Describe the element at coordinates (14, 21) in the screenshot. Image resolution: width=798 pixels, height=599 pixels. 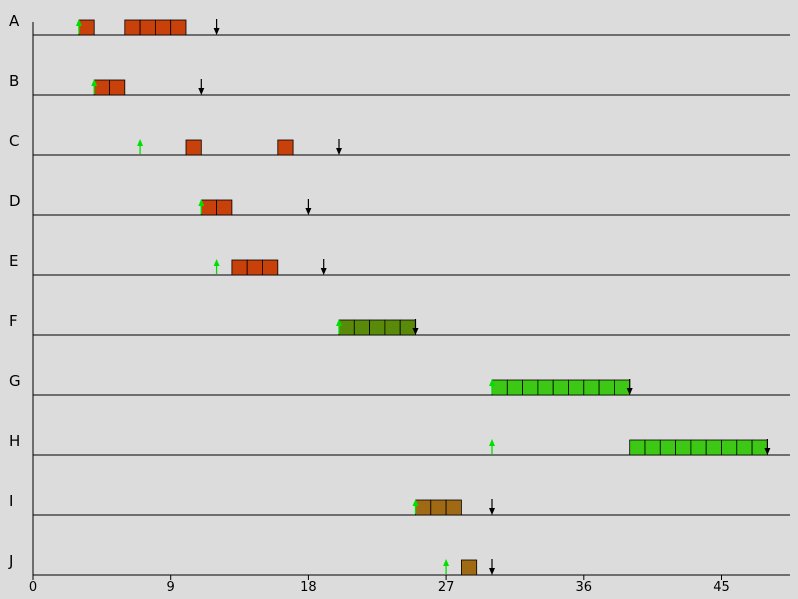
I see `row-label: A` at that location.